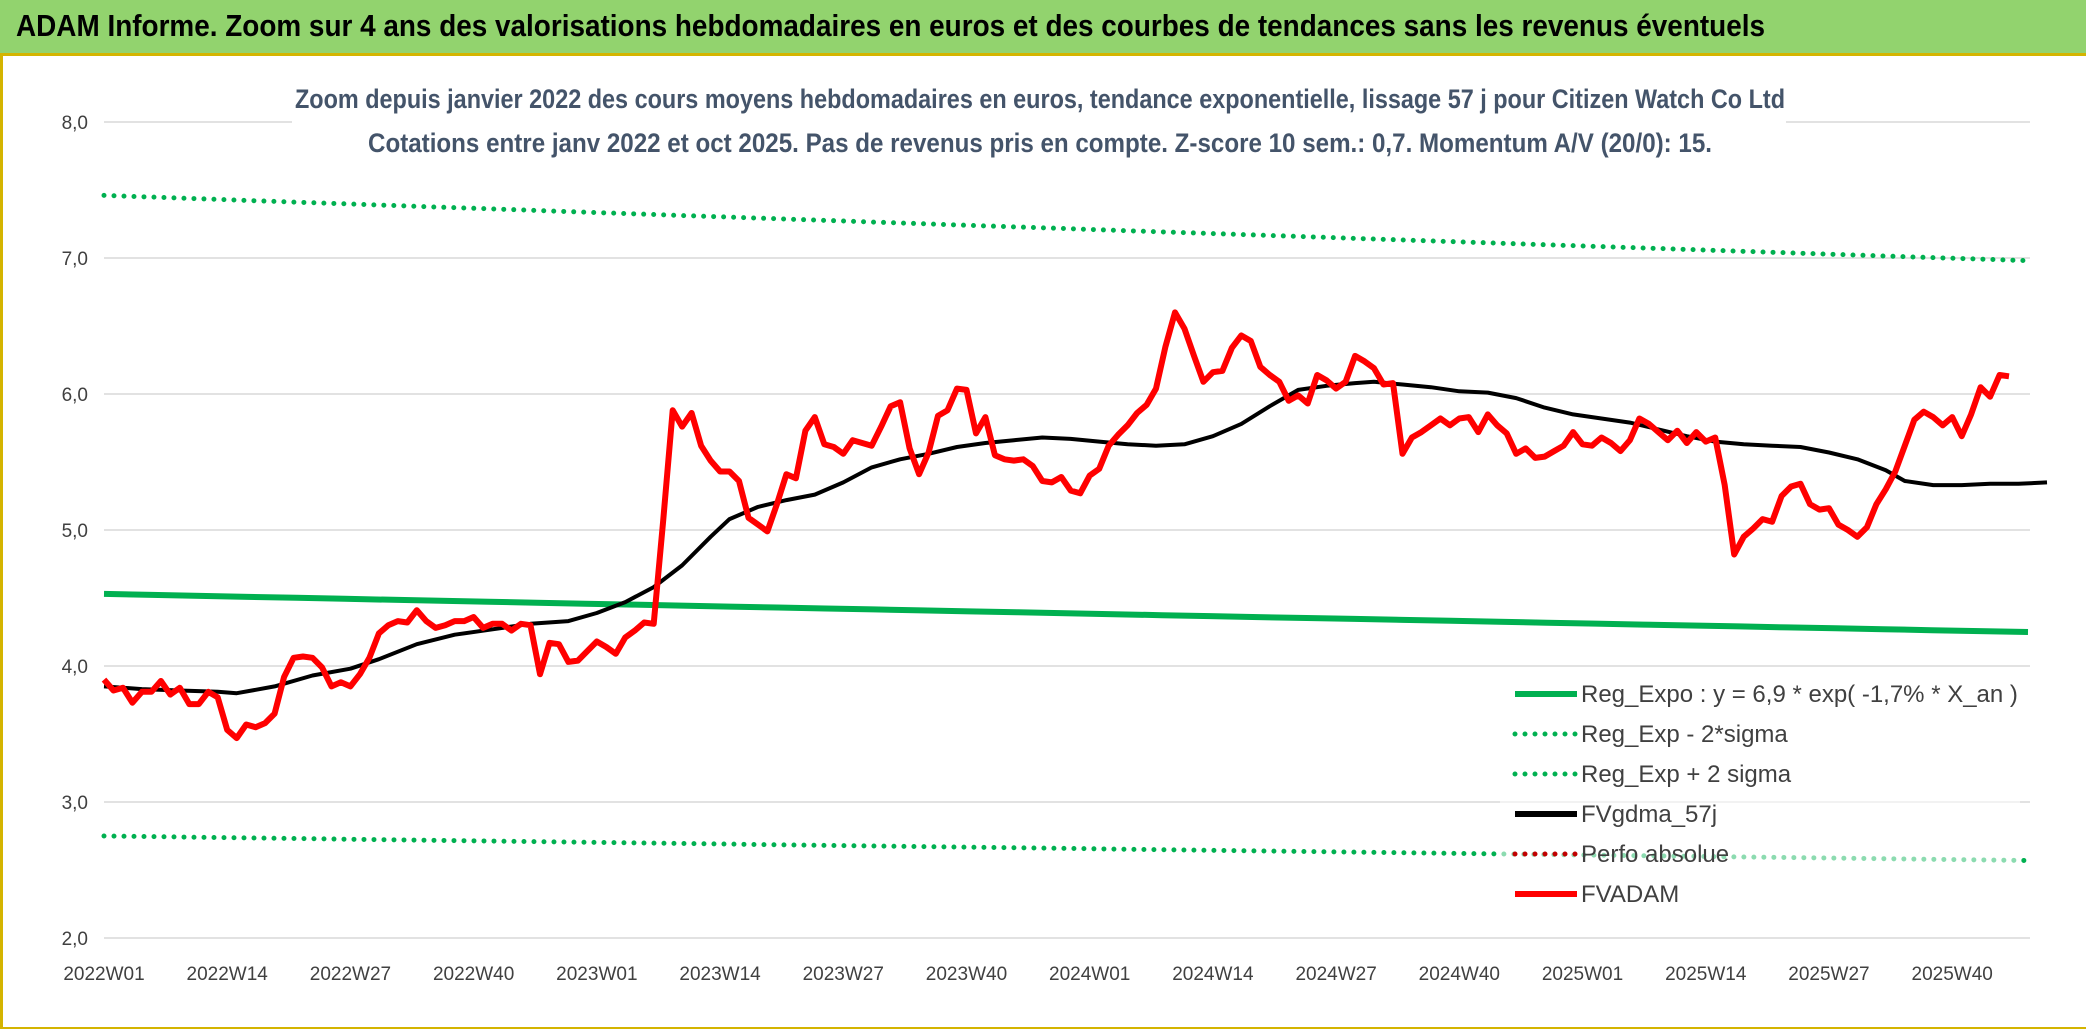 The height and width of the screenshot is (1031, 2086). I want to click on y-tick-label: 5,0, so click(75, 531).